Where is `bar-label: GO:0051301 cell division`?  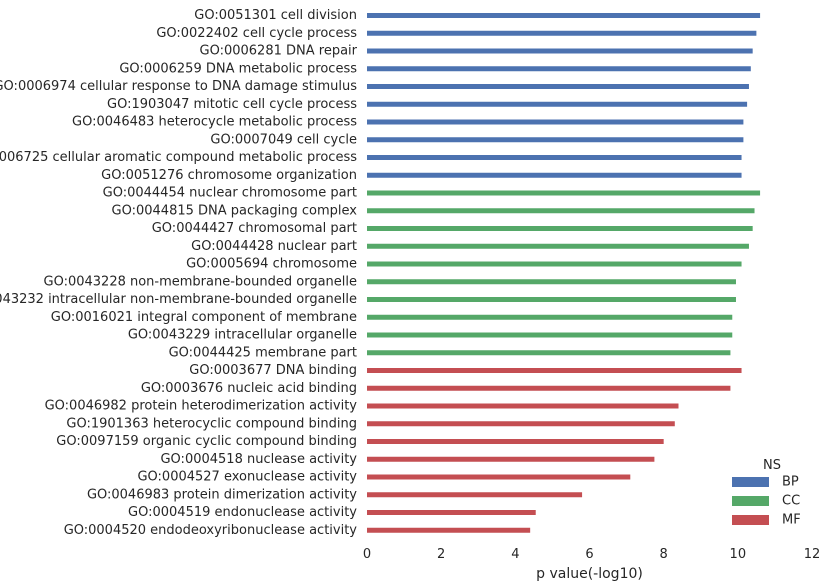 bar-label: GO:0051301 cell division is located at coordinates (275, 15).